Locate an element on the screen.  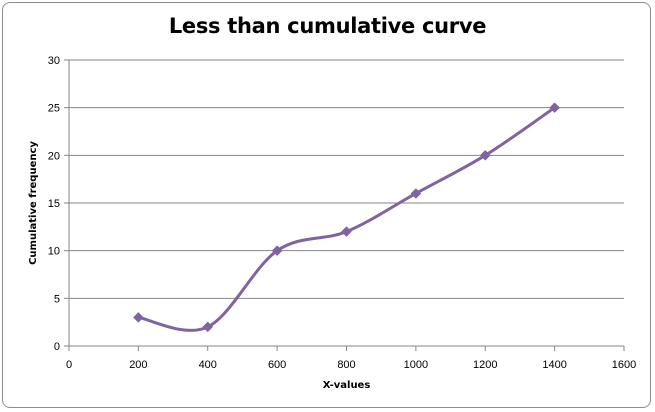
chart-title: Less than cumulative curve is located at coordinates (327, 26).